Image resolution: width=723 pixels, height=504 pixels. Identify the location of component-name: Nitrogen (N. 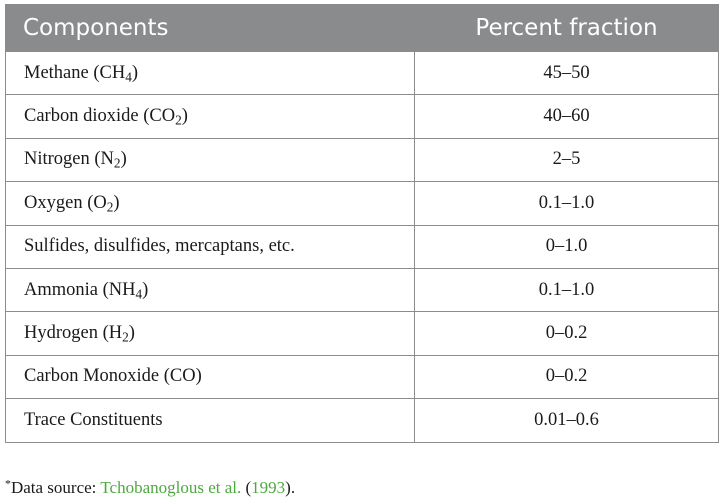
(69, 159).